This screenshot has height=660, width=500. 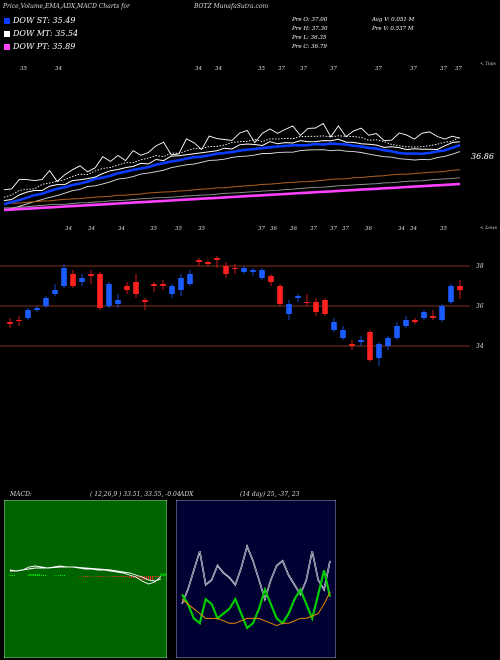 What do you see at coordinates (256, 609) in the screenshot?
I see `adx-line` at bounding box center [256, 609].